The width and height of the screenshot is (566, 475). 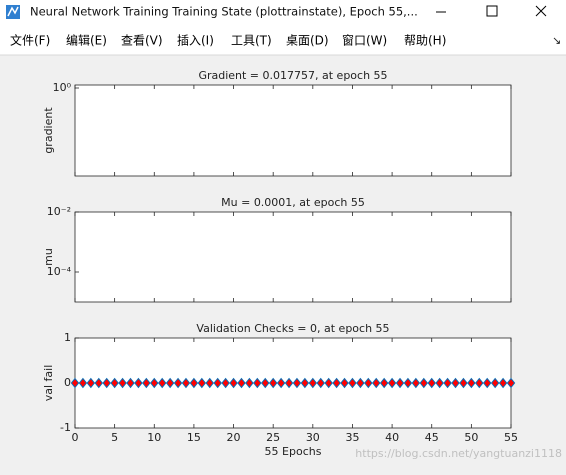 What do you see at coordinates (48, 257) in the screenshot?
I see `y-axis-label: mu` at bounding box center [48, 257].